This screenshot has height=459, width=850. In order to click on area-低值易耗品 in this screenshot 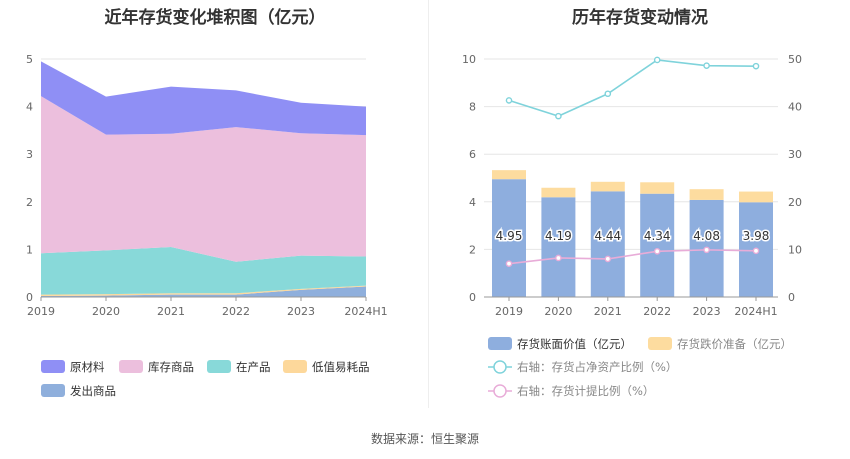, I will do `click(203, 291)`.